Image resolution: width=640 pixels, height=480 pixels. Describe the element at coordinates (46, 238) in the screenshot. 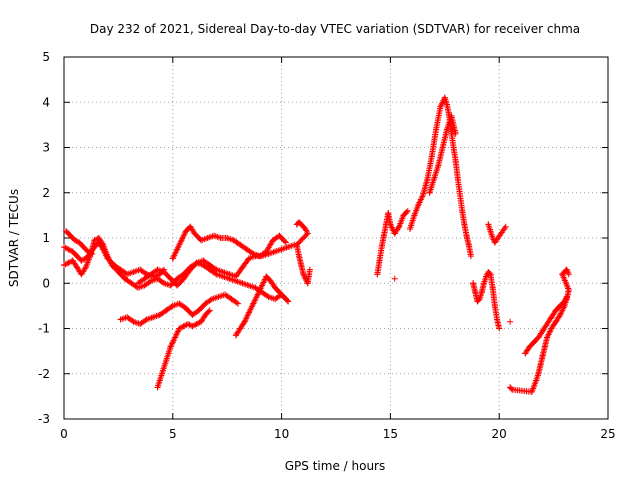

I see `y-tick-label: 1` at that location.